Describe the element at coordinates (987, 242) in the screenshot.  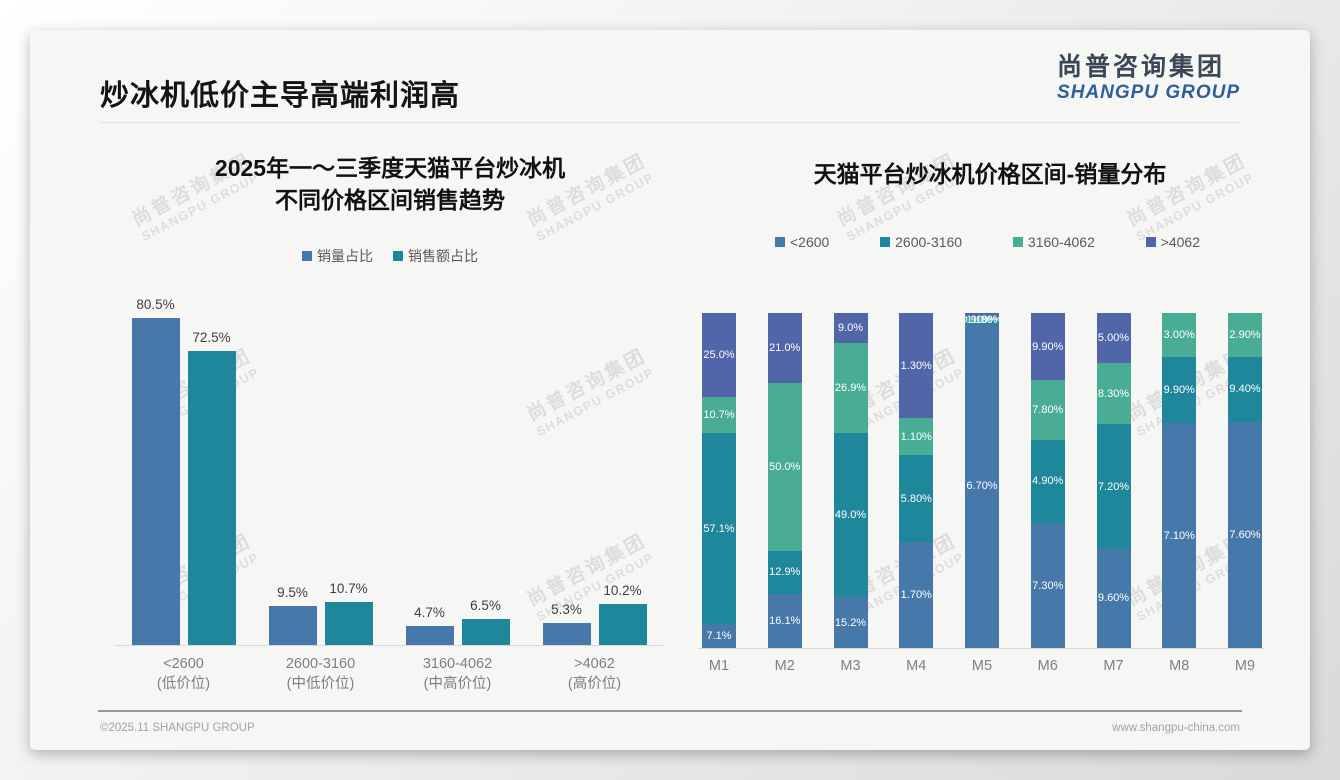
I see `right-chart-legend: <2600 2600-3160 3160-4062 >4062` at that location.